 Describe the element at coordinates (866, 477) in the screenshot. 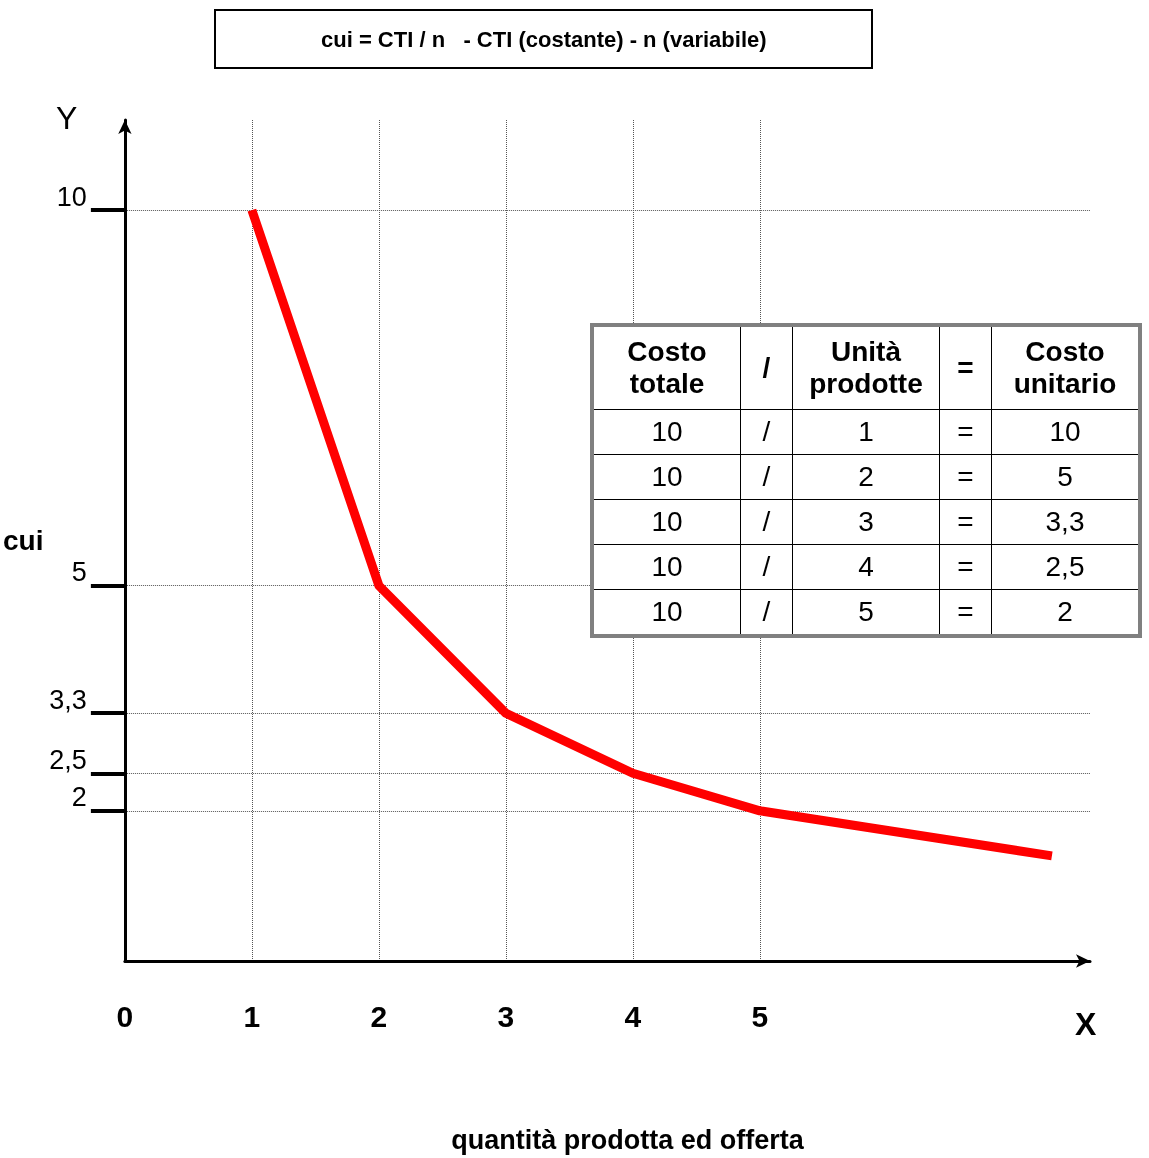

I see `annotation: 2` at that location.